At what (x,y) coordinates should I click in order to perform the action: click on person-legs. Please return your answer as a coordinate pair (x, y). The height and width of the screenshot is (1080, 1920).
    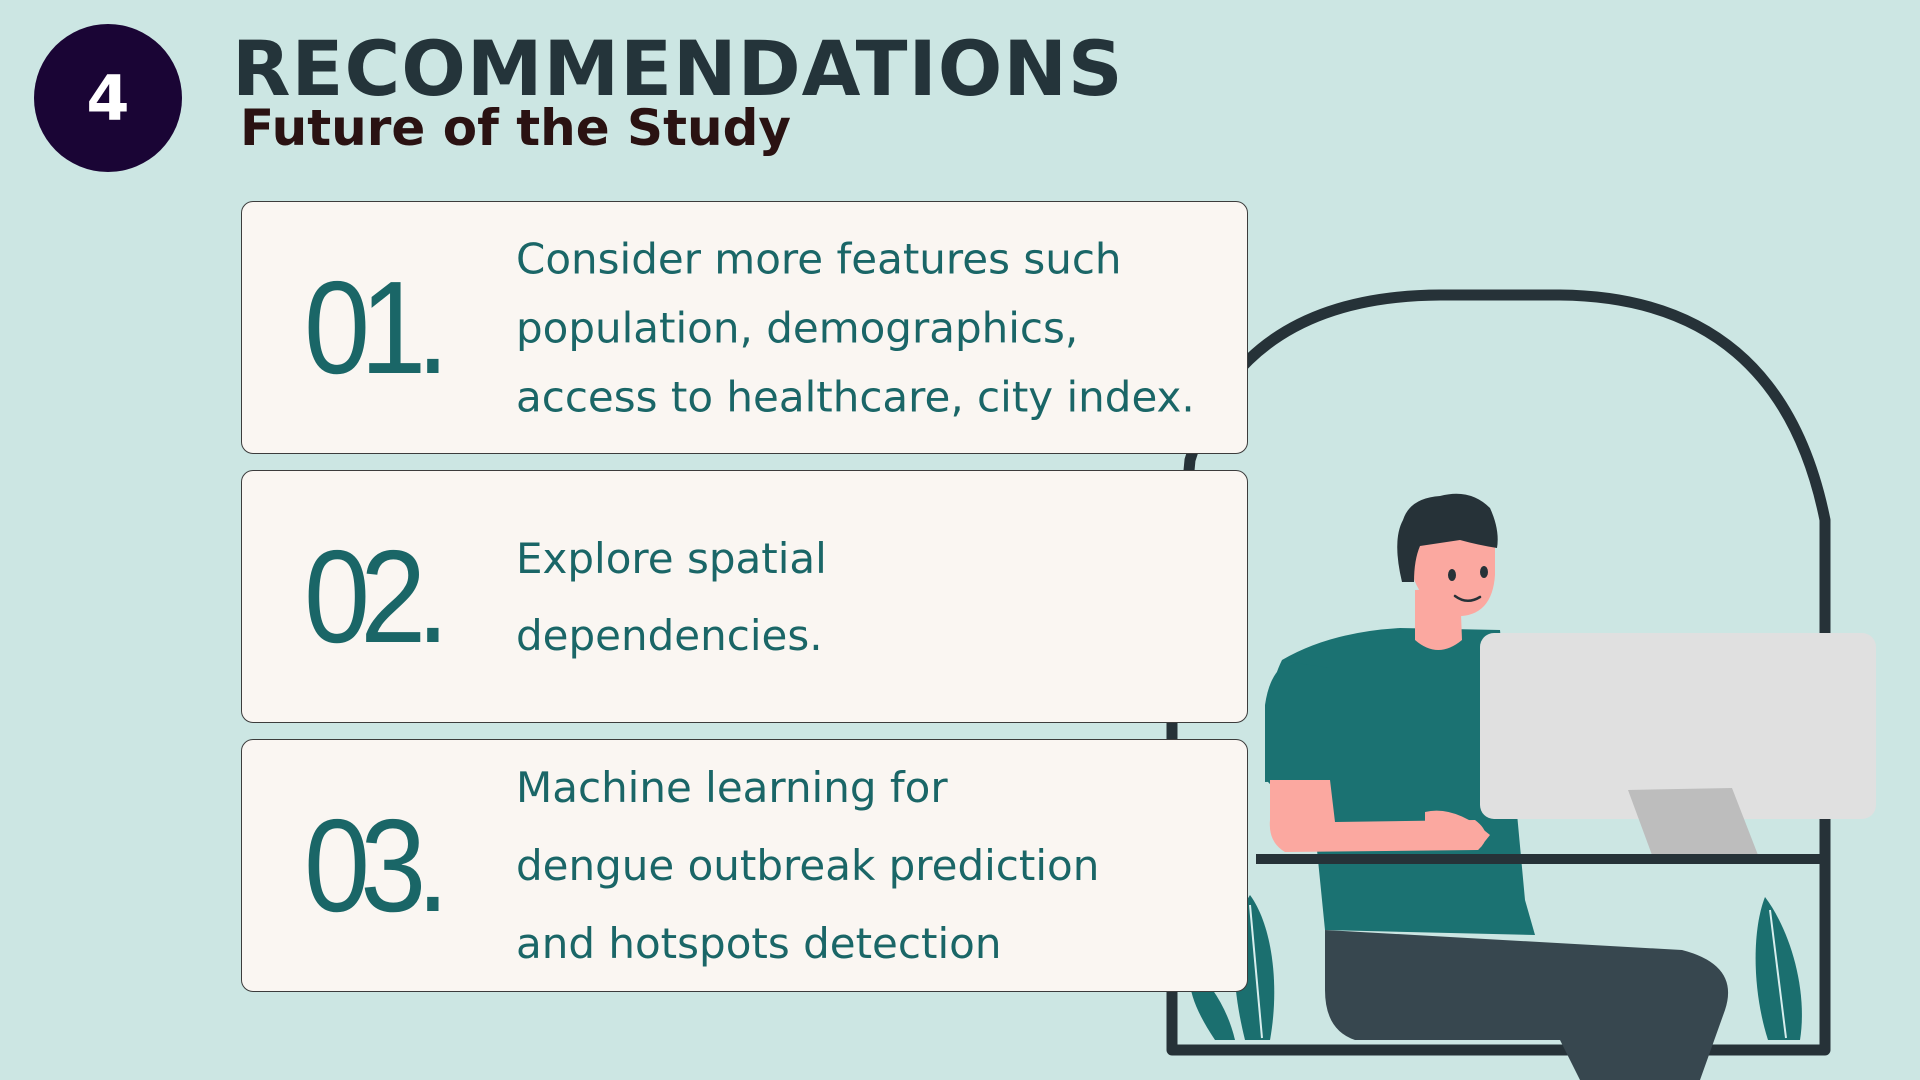
    Looking at the image, I should click on (1527, 1005).